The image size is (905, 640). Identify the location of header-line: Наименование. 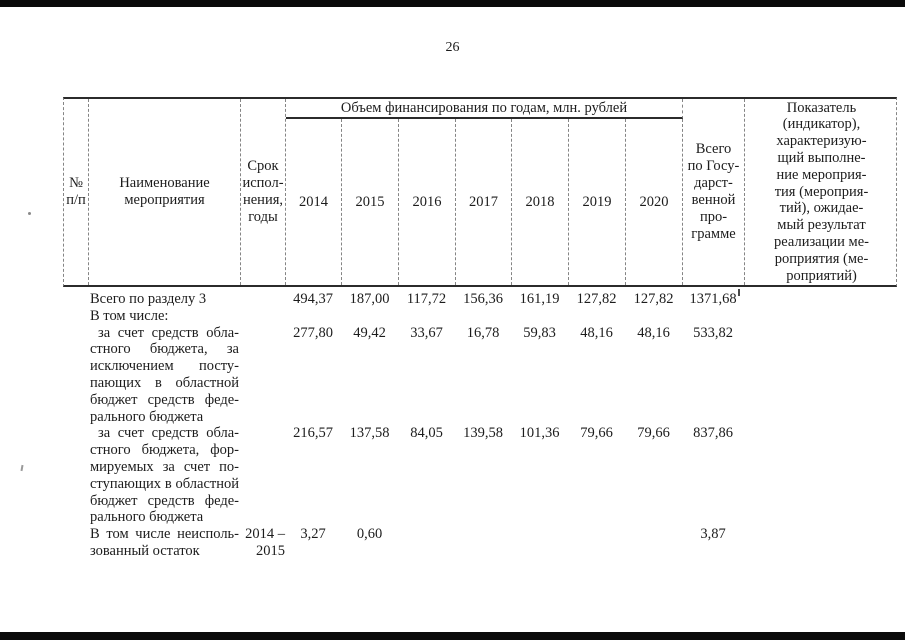
(164, 183).